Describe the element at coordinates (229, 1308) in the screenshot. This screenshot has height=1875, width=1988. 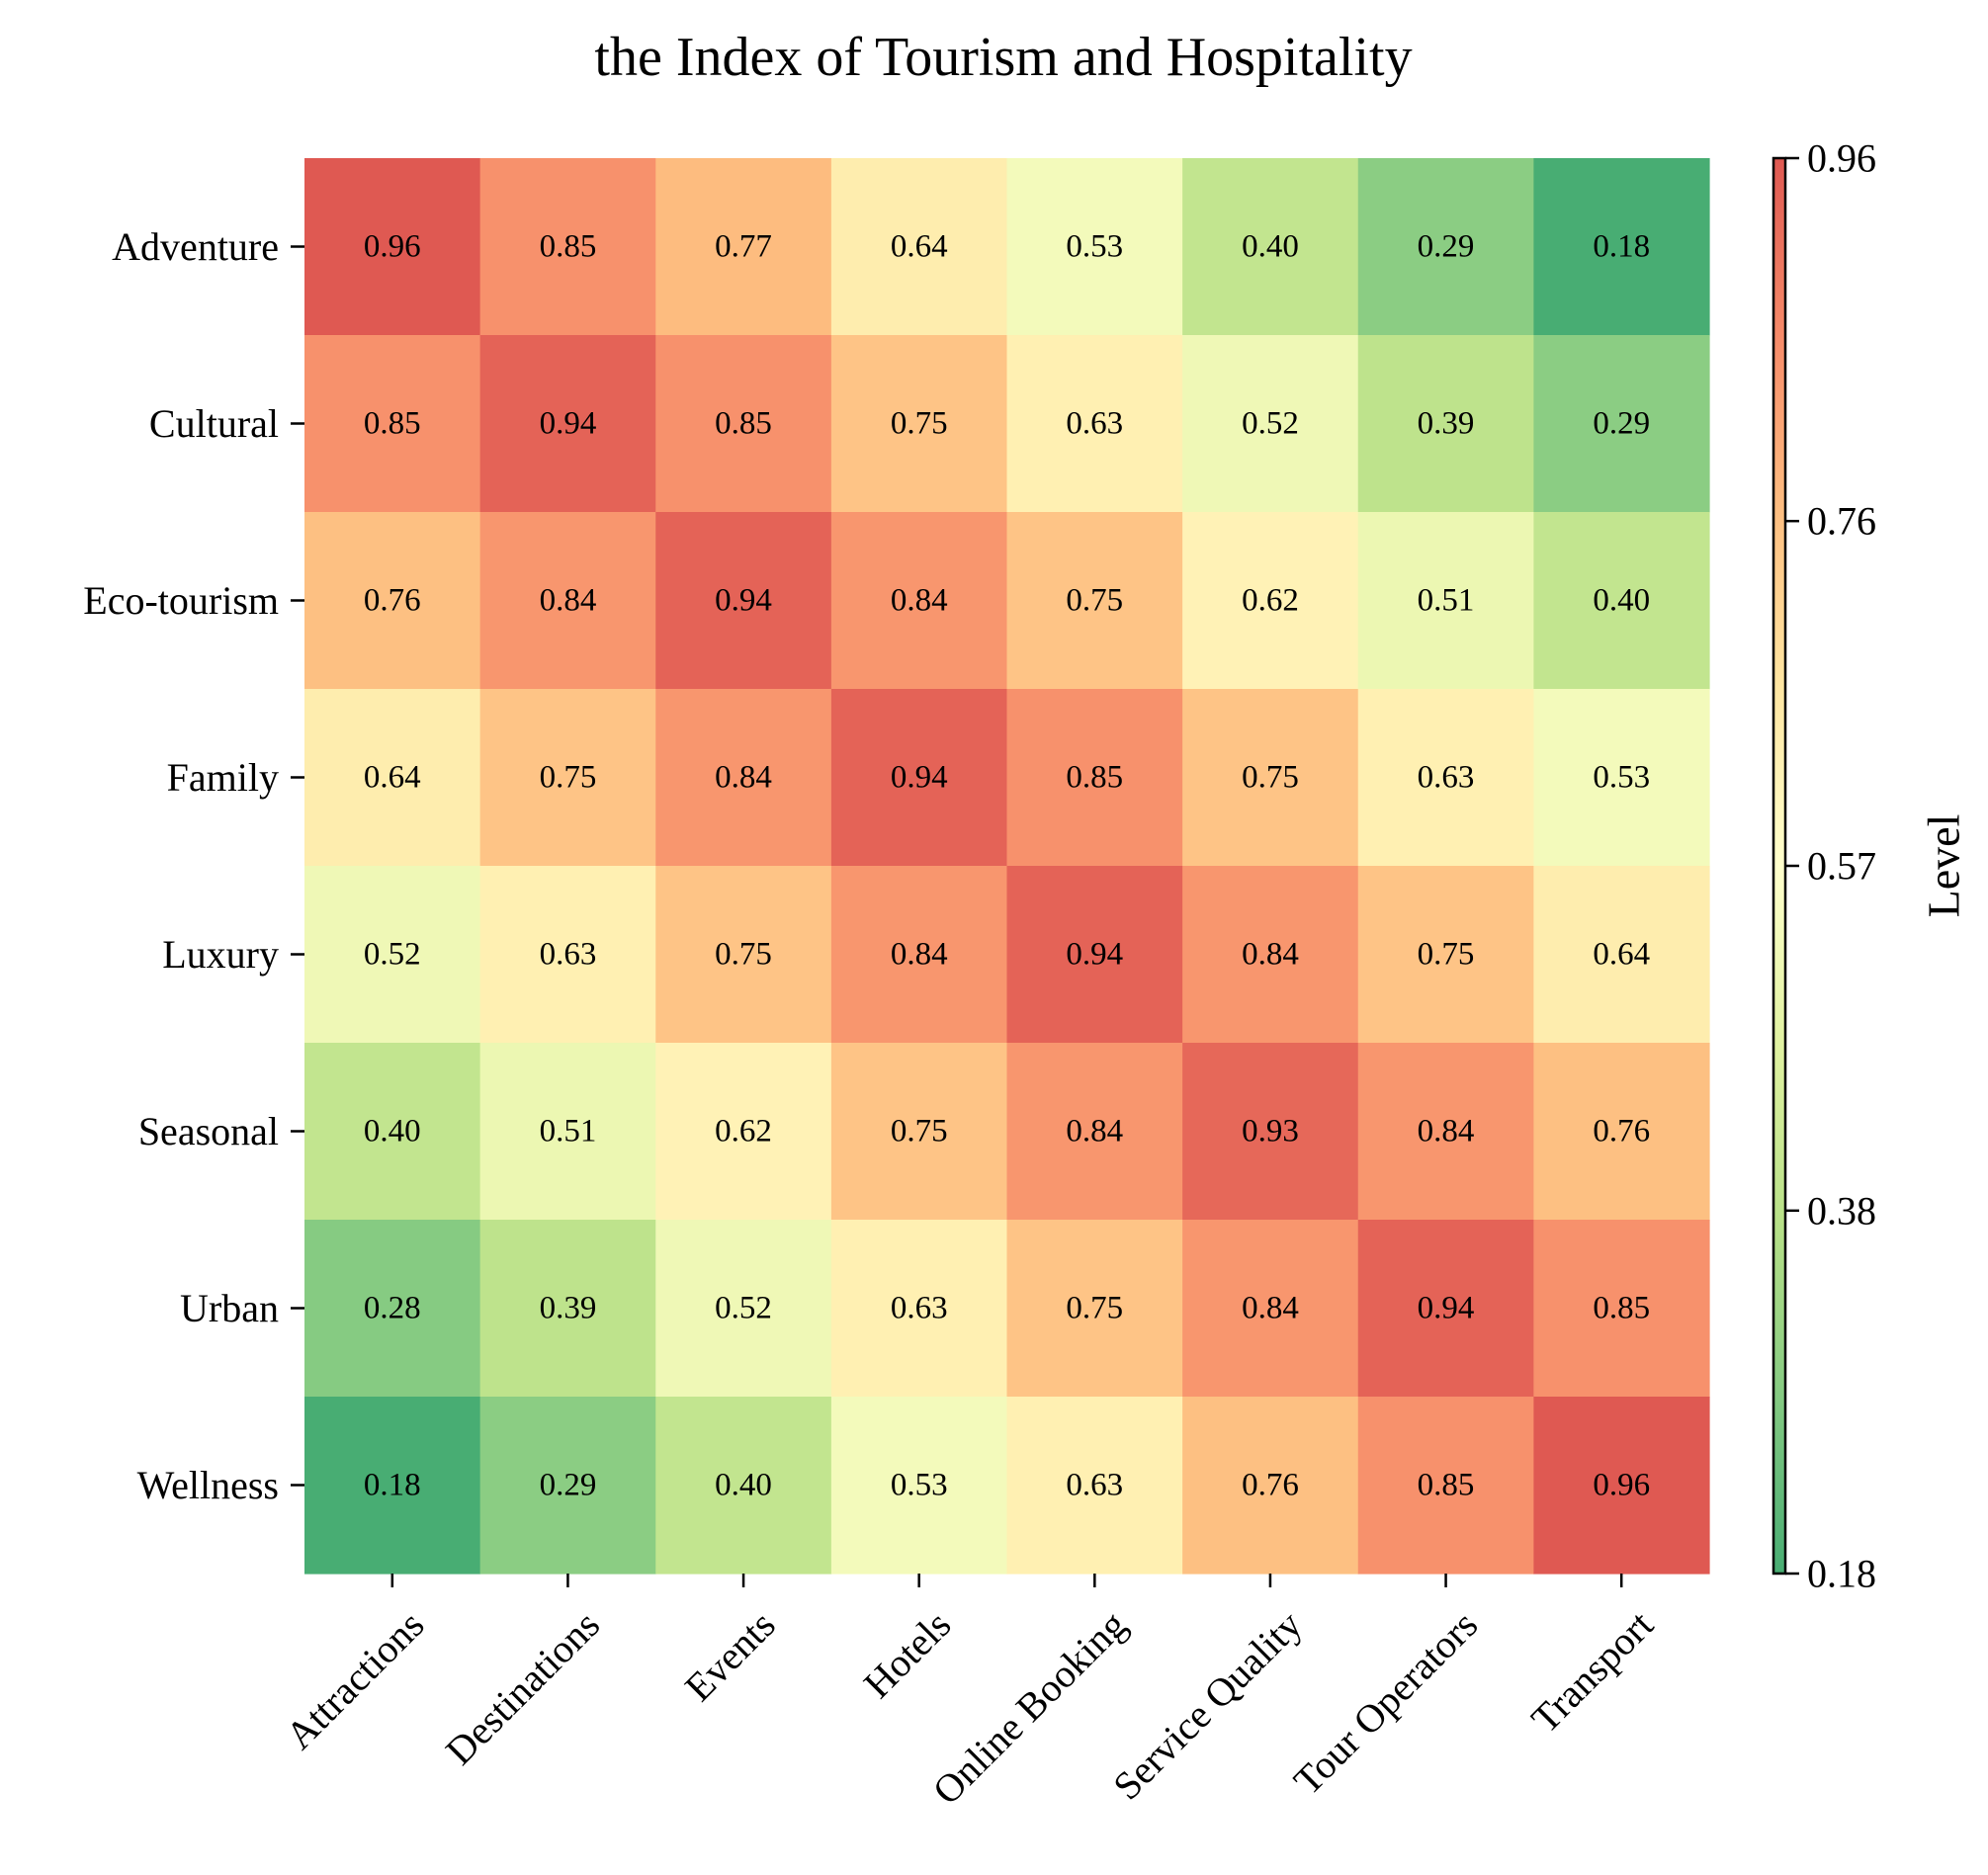
I see `y-tick-label: Urban` at that location.